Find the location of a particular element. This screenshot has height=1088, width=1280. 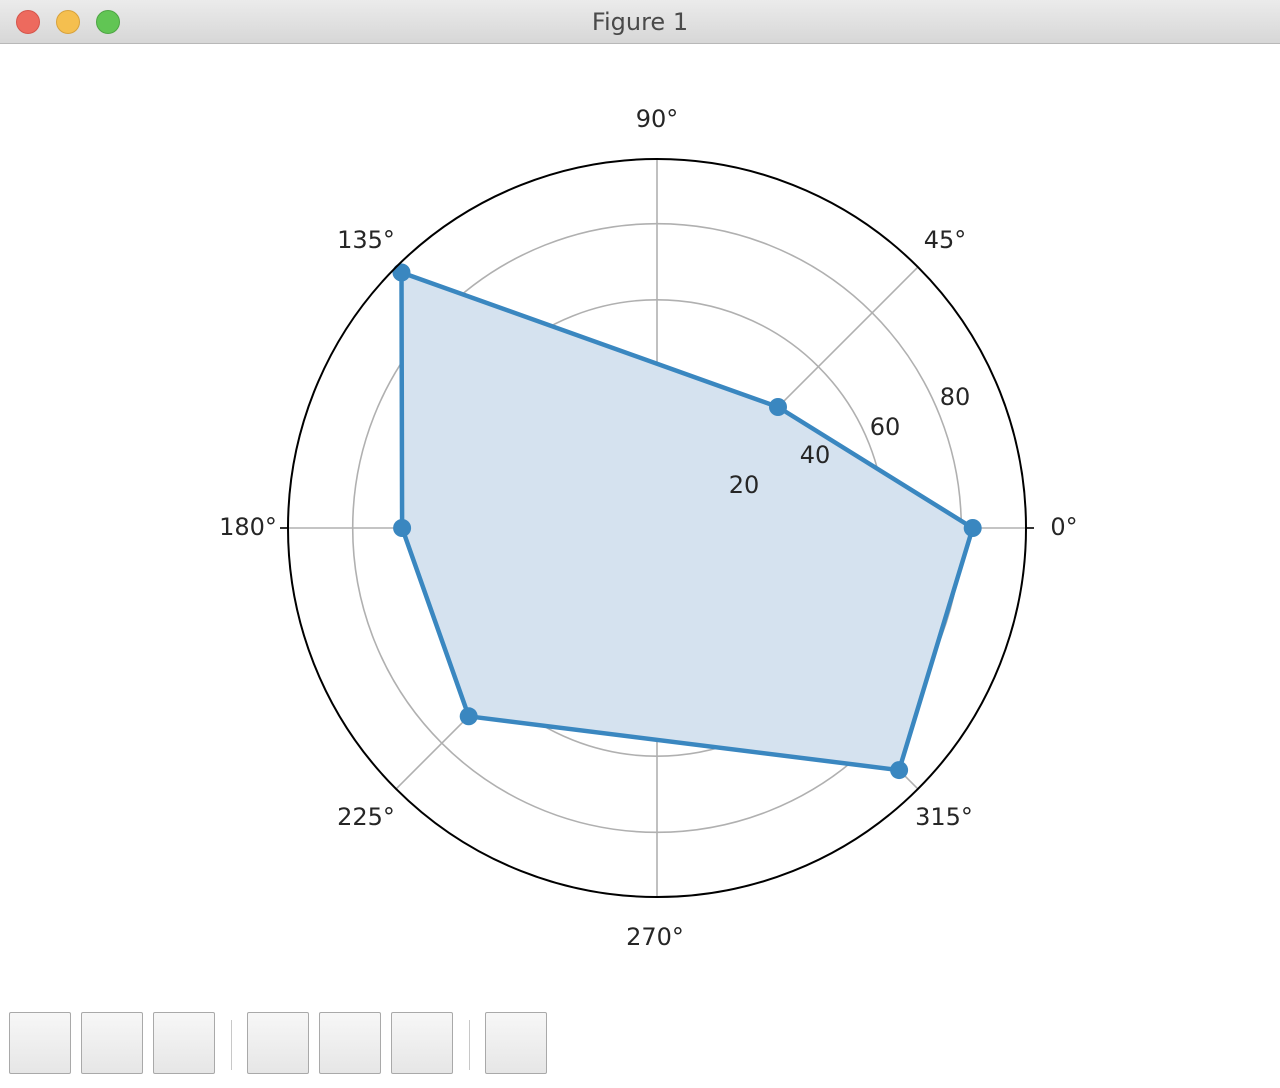

forward-button is located at coordinates (184, 1043).